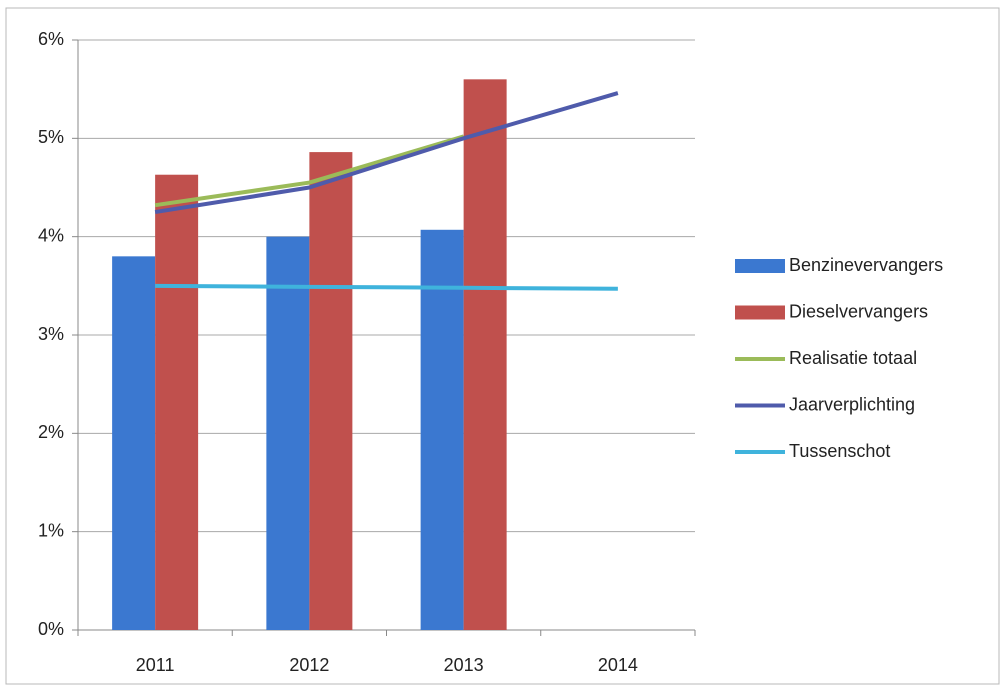  Describe the element at coordinates (853, 358) in the screenshot. I see `legend-label: Realisatie totaal` at that location.